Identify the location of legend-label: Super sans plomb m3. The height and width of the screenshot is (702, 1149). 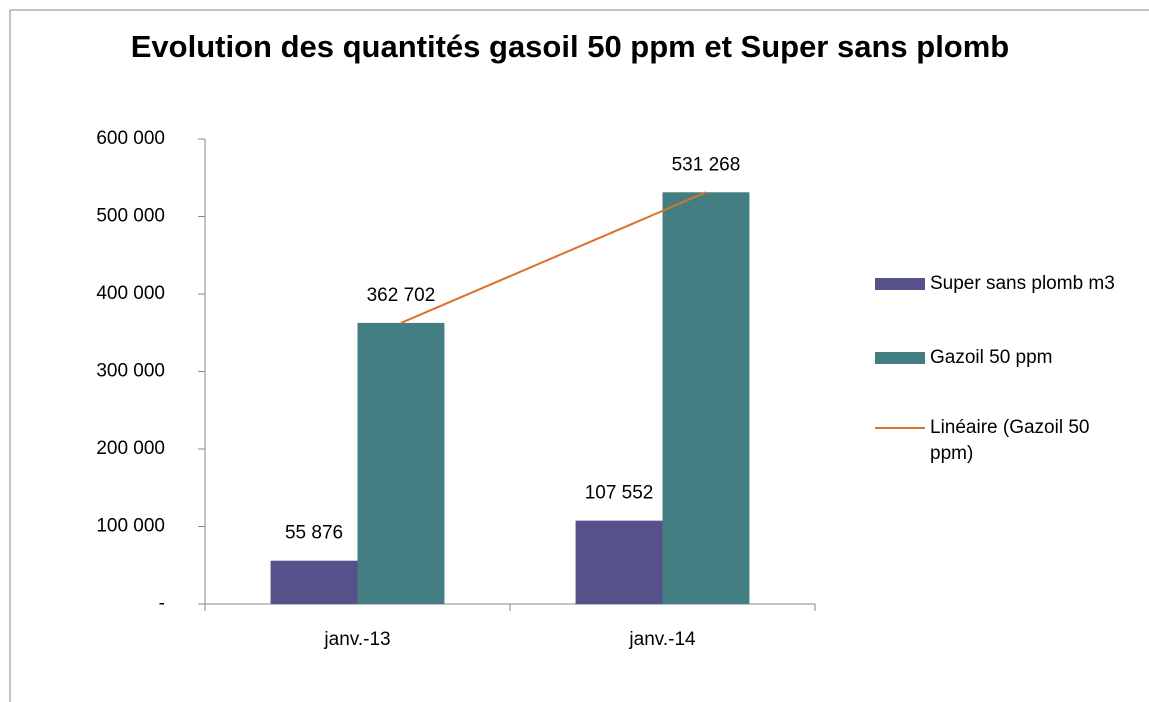
(1022, 283).